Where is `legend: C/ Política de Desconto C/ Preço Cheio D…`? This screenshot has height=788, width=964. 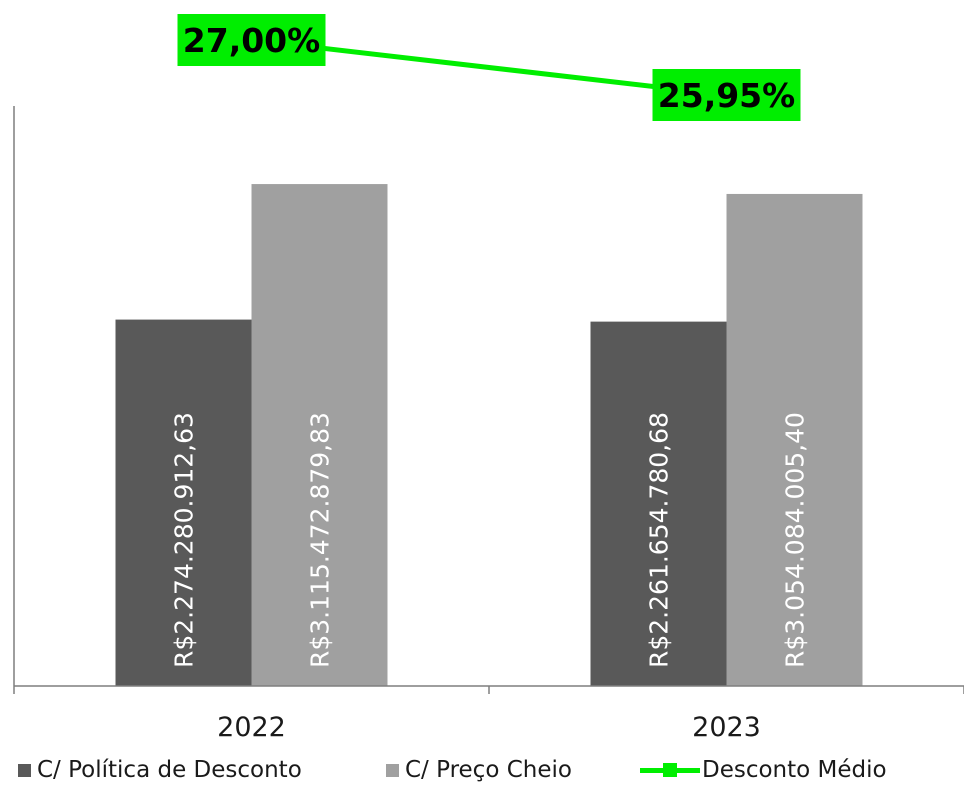 legend: C/ Política de Desconto C/ Preço Cheio D… is located at coordinates (482, 772).